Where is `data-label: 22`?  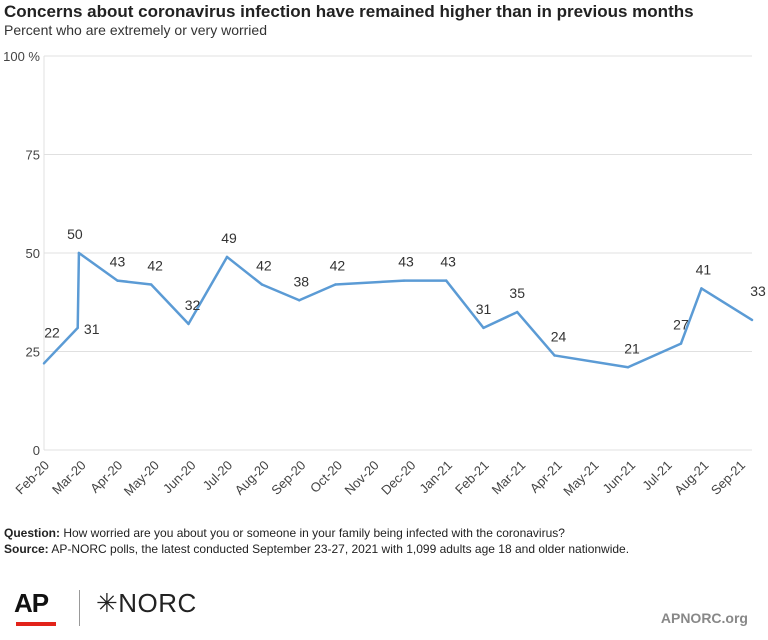 data-label: 22 is located at coordinates (52, 332).